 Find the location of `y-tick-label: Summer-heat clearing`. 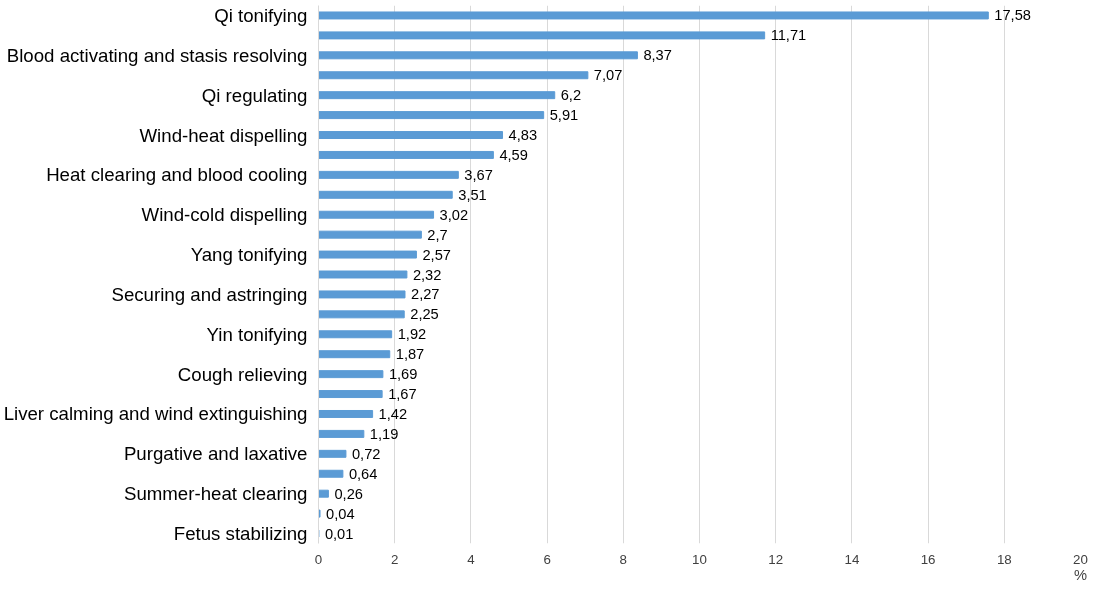

y-tick-label: Summer-heat clearing is located at coordinates (215, 494).